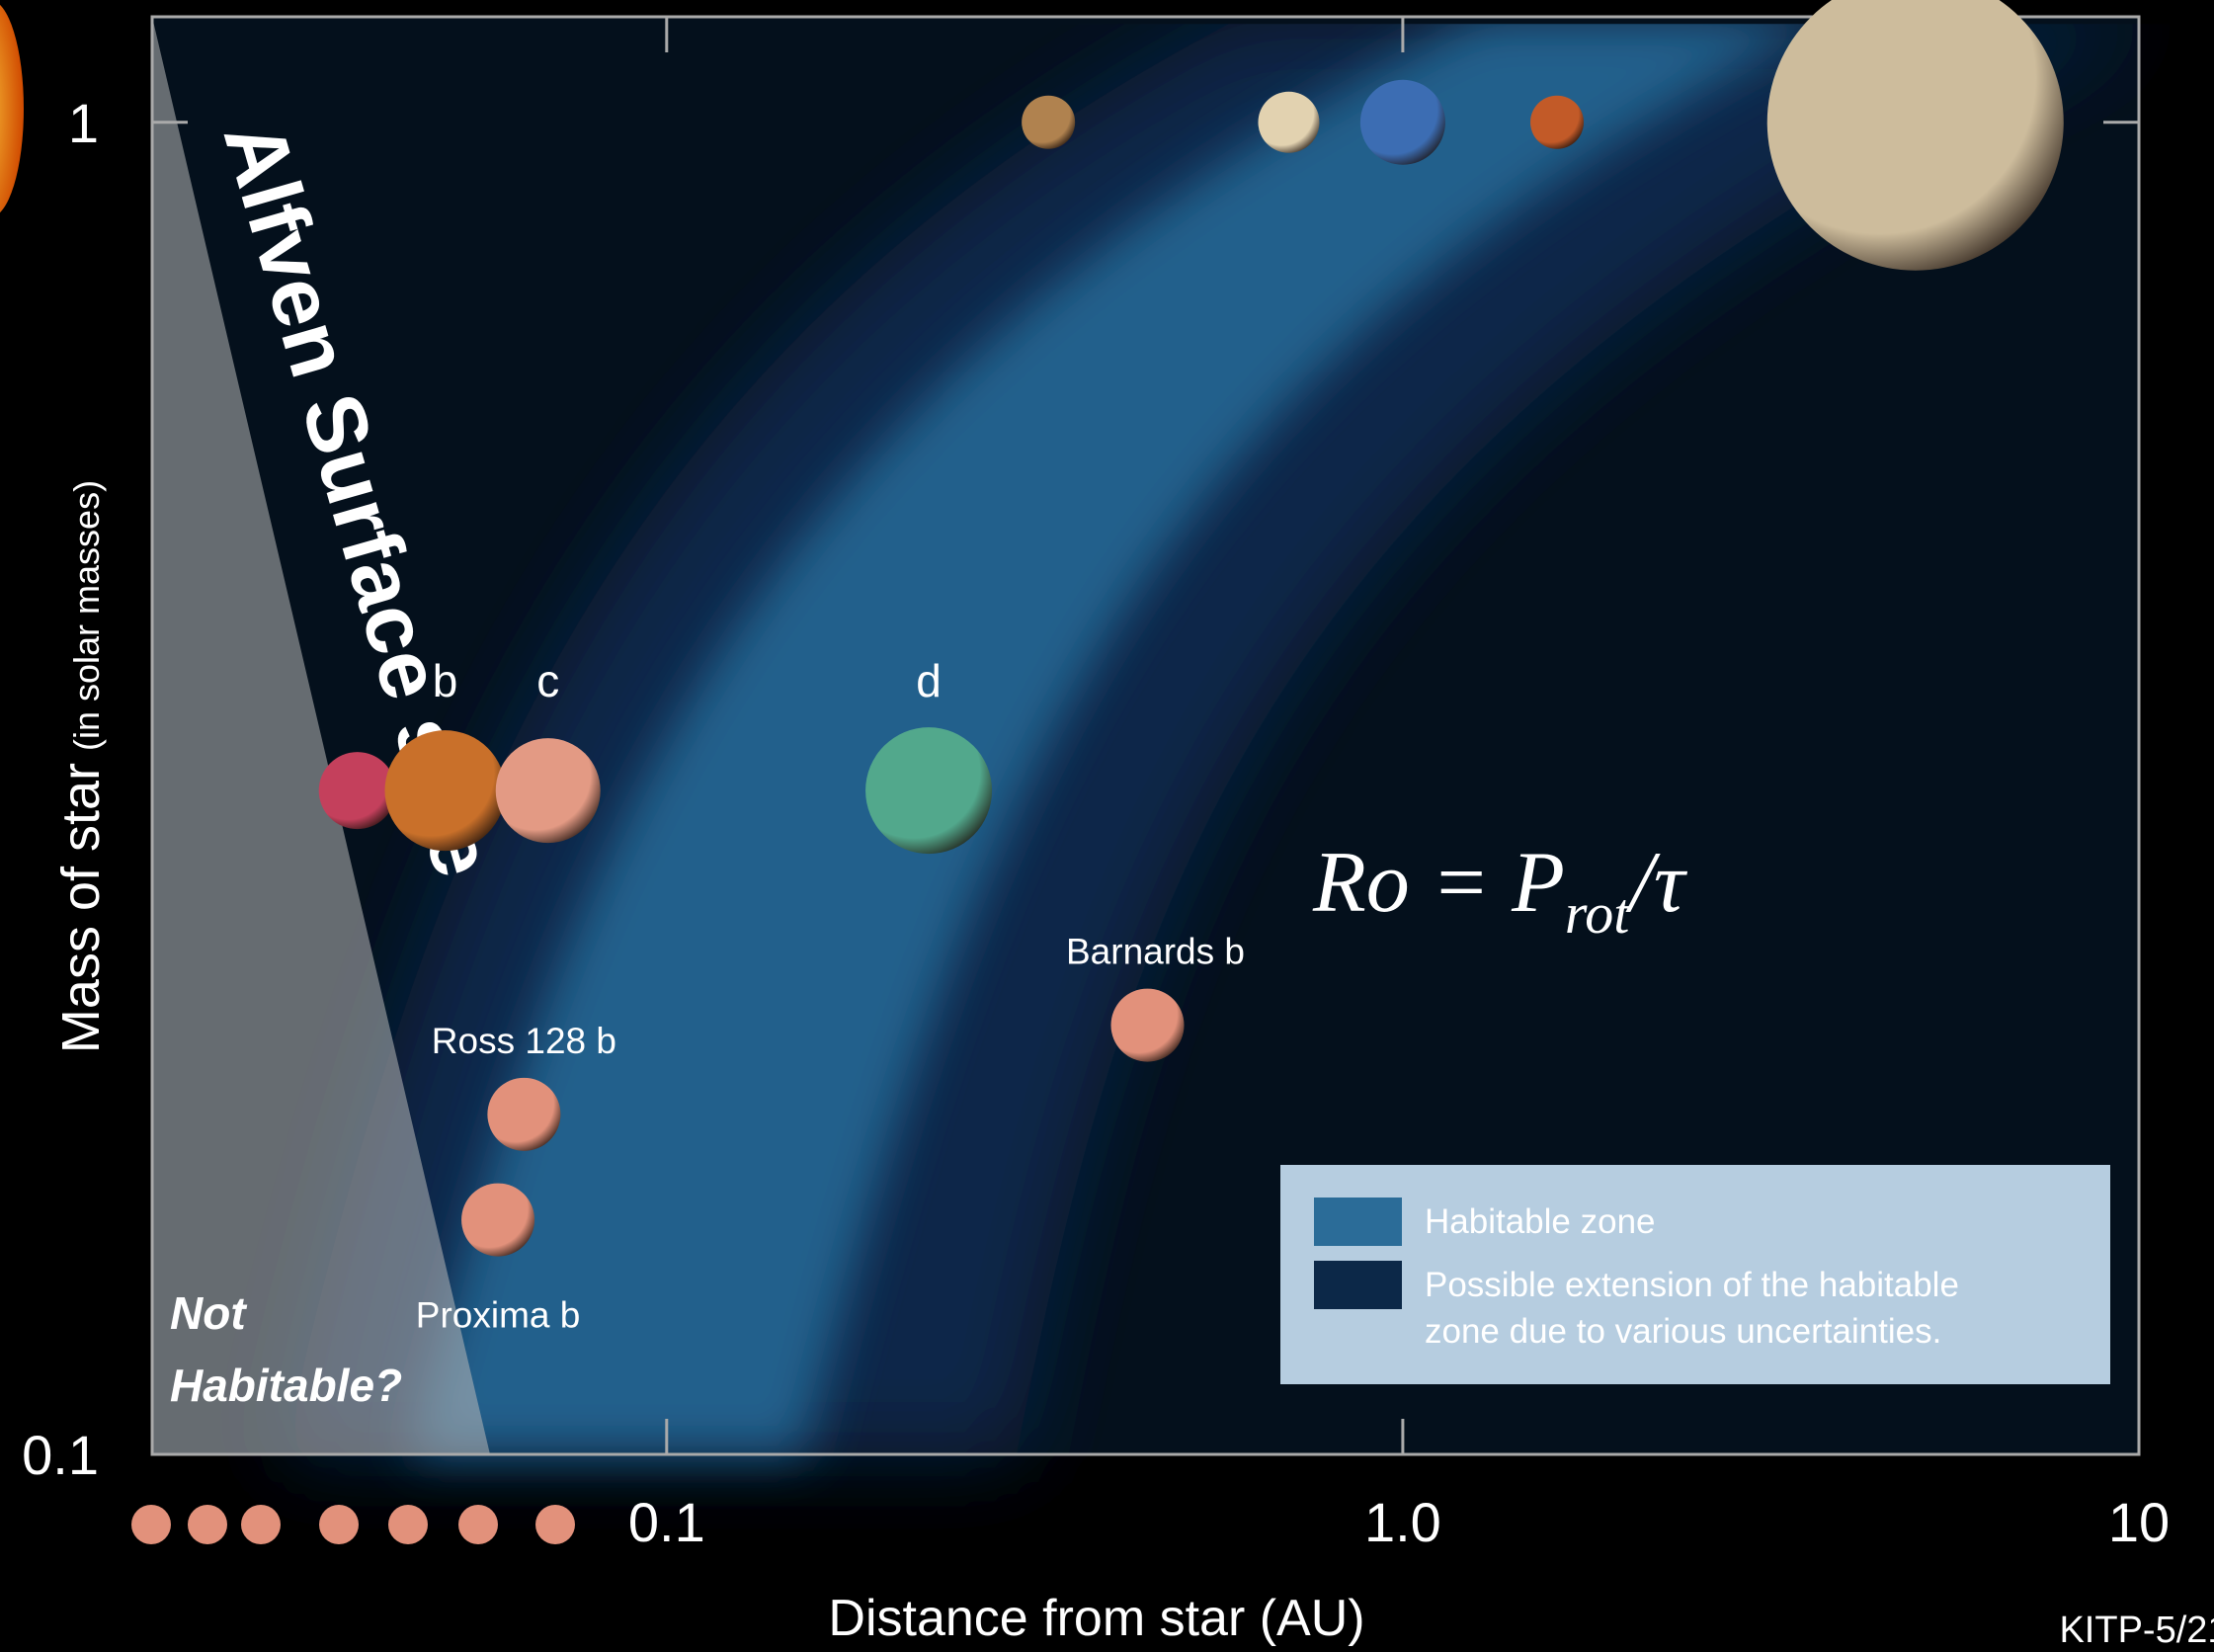 The image size is (2214, 1652). What do you see at coordinates (445, 680) in the screenshot?
I see `planet-label: b` at bounding box center [445, 680].